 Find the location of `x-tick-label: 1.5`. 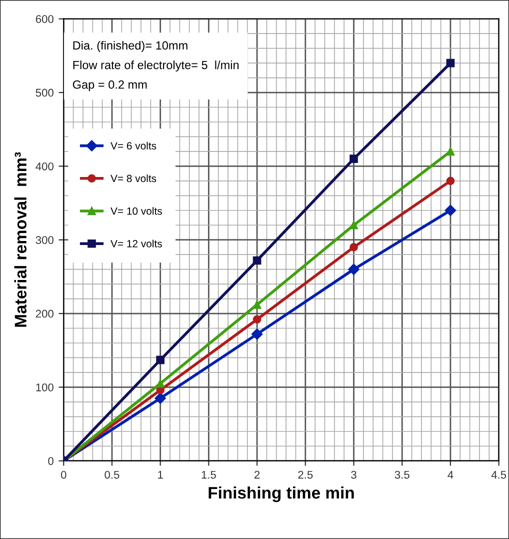

x-tick-label: 1.5 is located at coordinates (209, 474).